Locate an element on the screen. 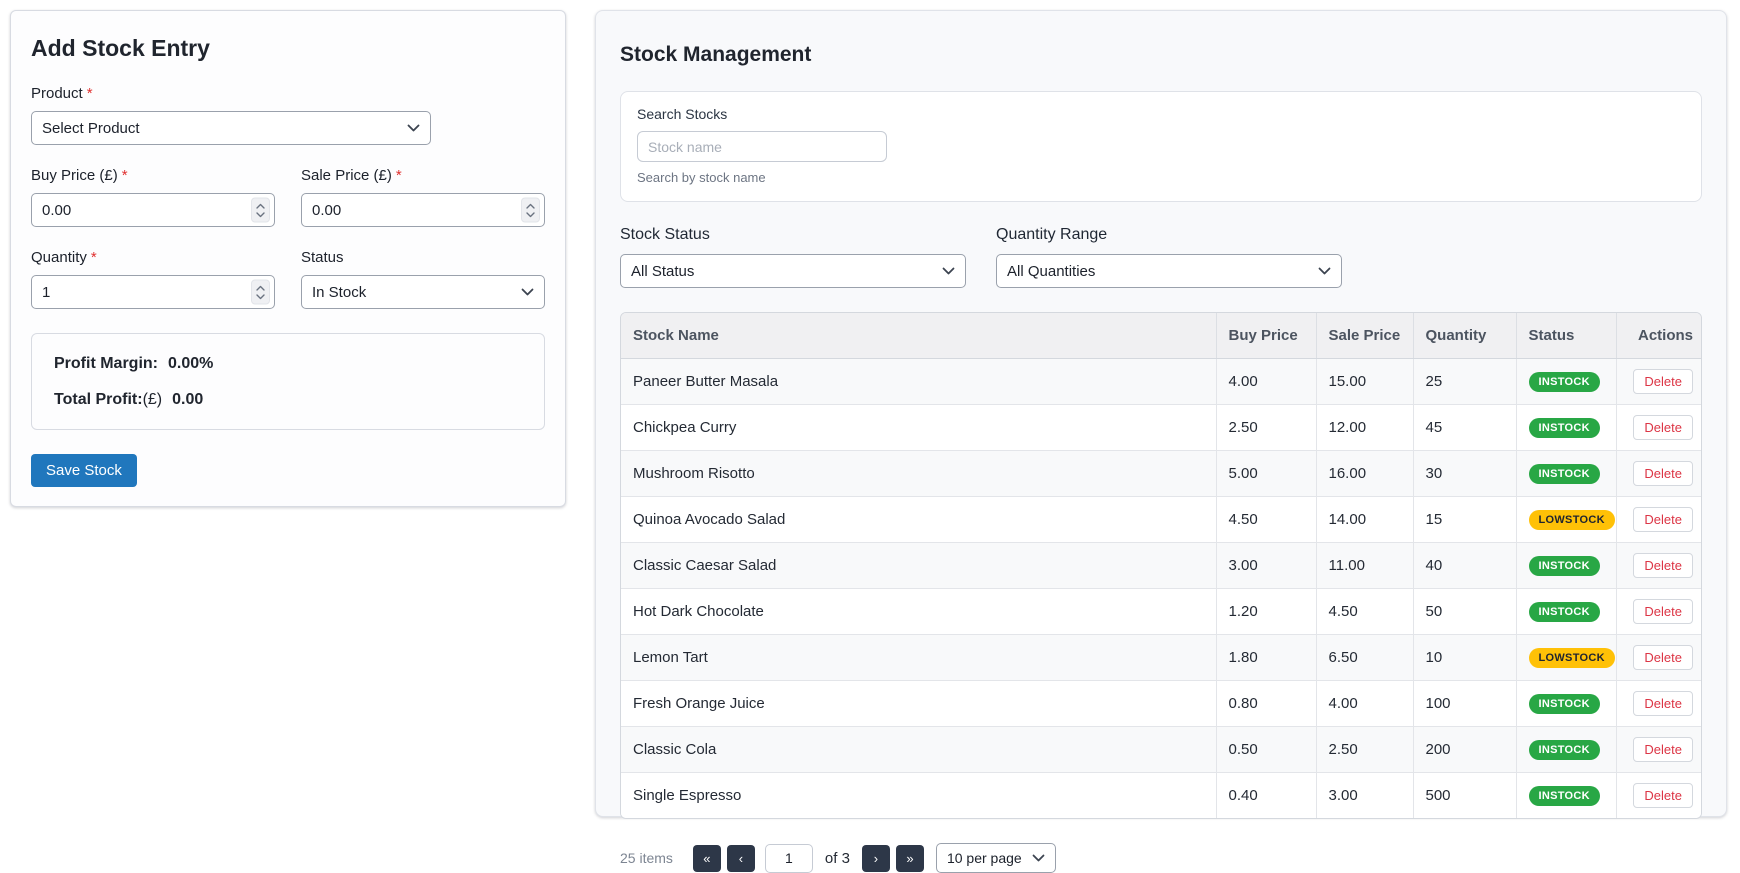 The height and width of the screenshot is (873, 1740). stock-name-cell: Quinoa Avocado Salad is located at coordinates (919, 519).